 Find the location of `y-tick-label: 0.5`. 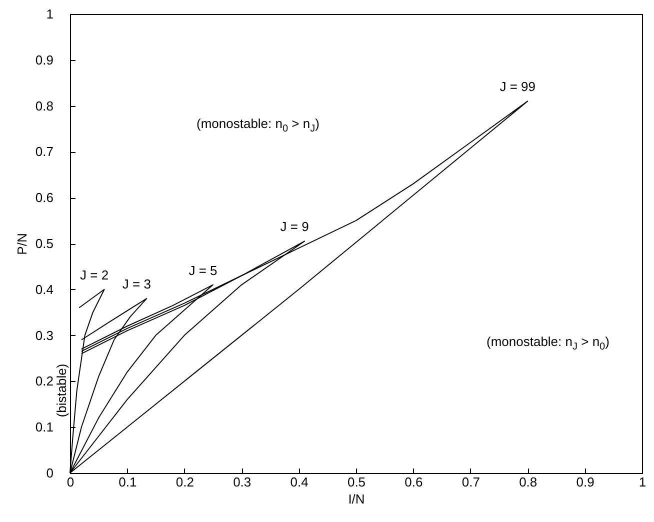

y-tick-label: 0.5 is located at coordinates (44, 243).